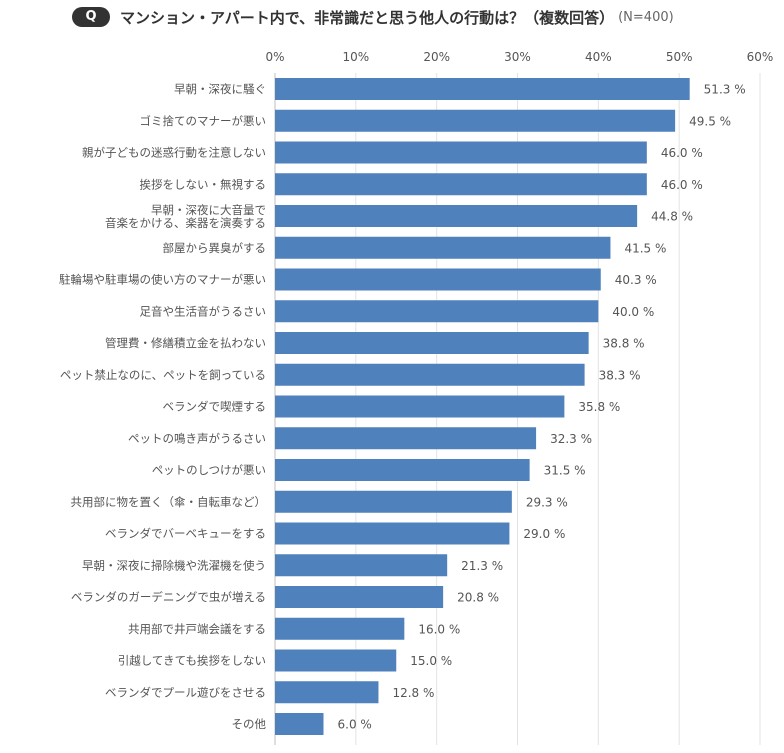 The width and height of the screenshot is (784, 753). What do you see at coordinates (192, 661) in the screenshot?
I see `category-label: 引越してきても挨拶をしない` at bounding box center [192, 661].